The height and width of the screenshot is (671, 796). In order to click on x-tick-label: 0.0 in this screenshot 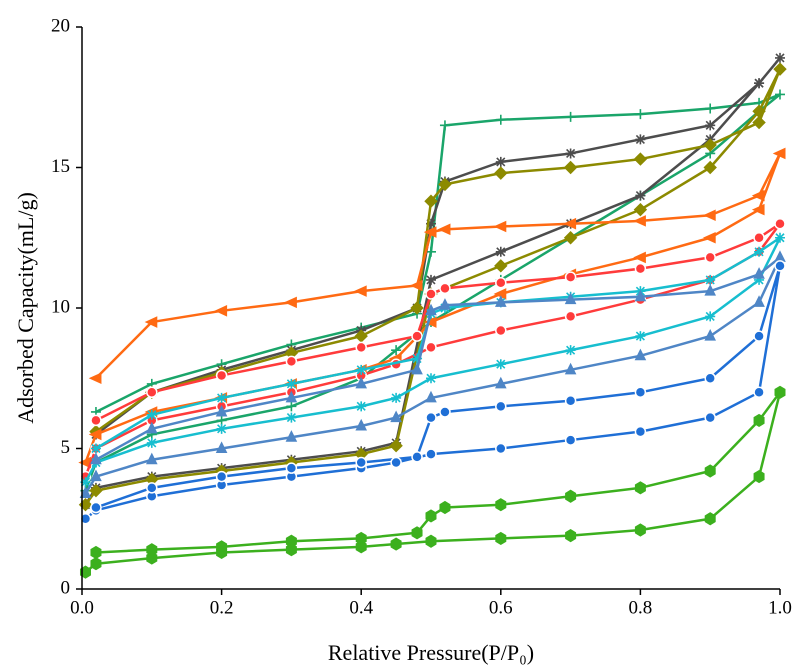, I will do `click(82, 607)`.